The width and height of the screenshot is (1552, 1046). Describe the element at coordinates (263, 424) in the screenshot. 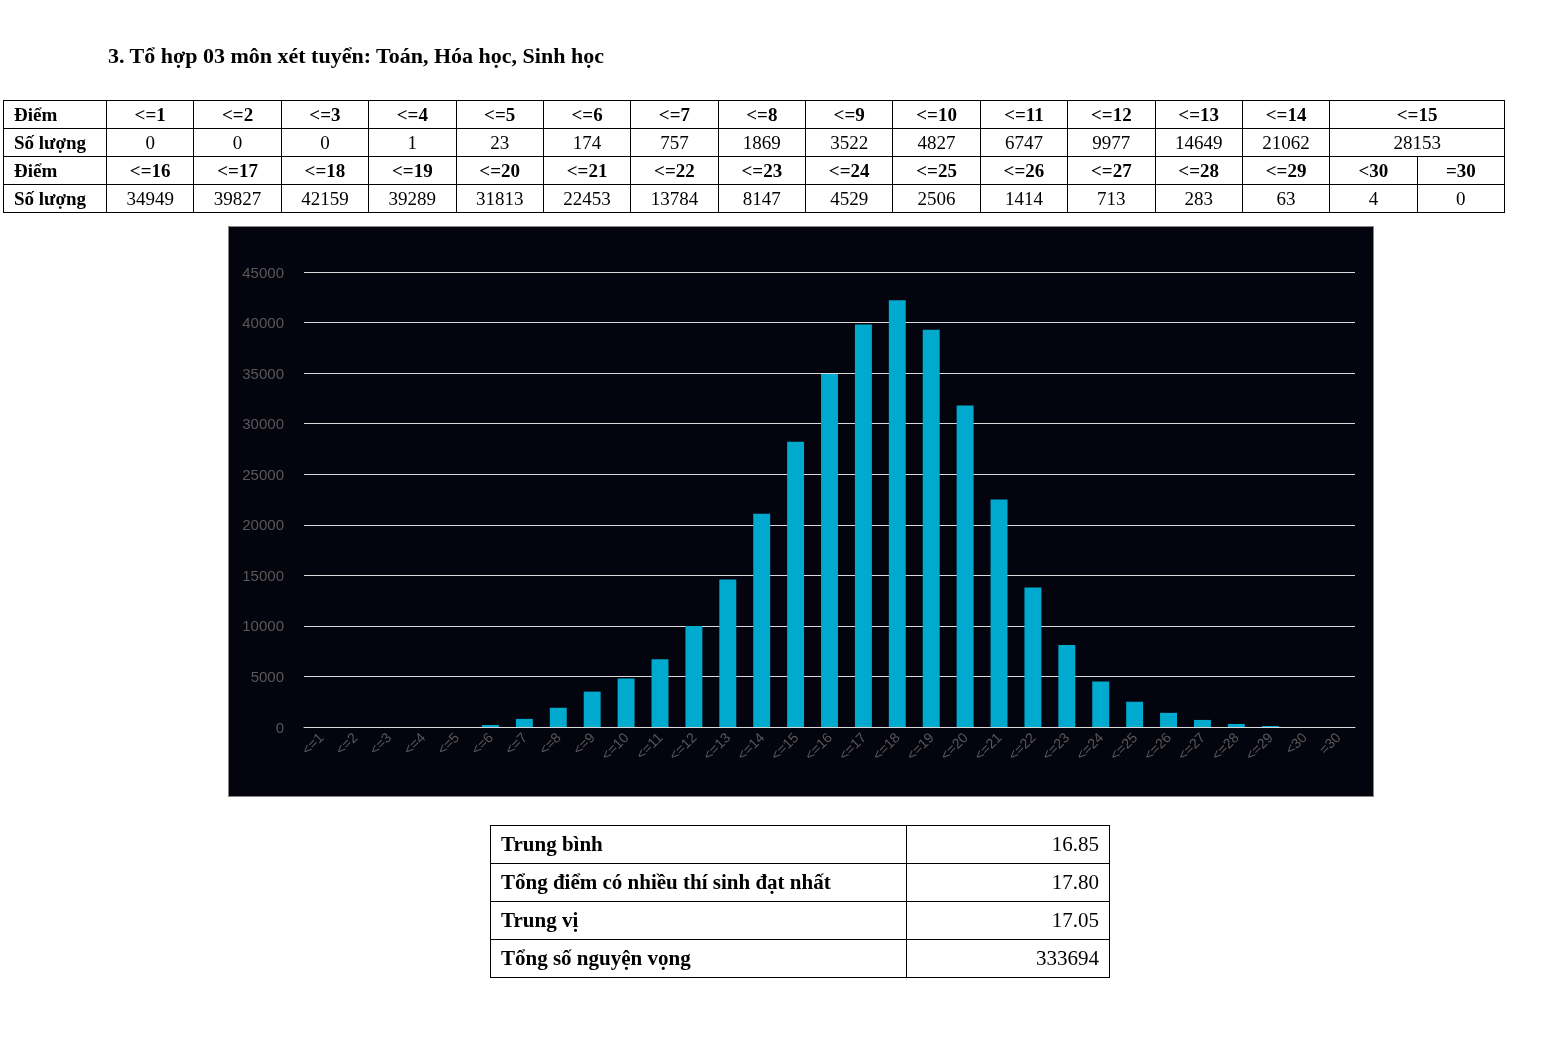

I see `y-tick-label: 30000` at that location.